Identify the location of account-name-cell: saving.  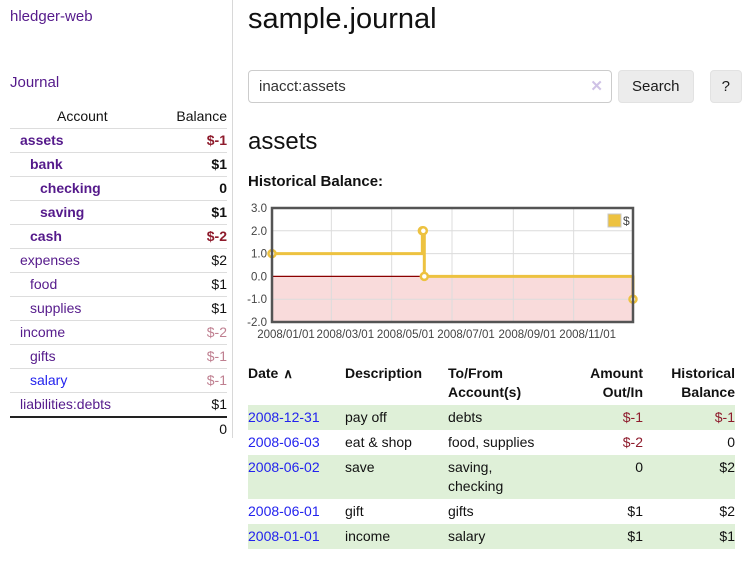
(82, 213).